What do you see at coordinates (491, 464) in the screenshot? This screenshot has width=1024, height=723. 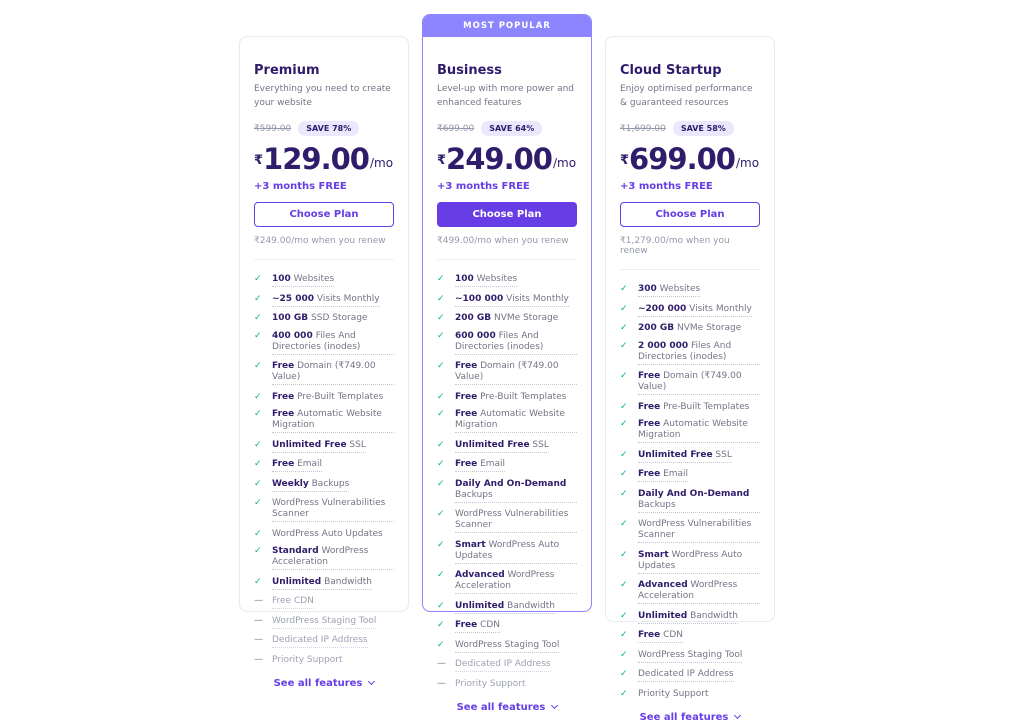 I see `feature-text-rest: Email` at bounding box center [491, 464].